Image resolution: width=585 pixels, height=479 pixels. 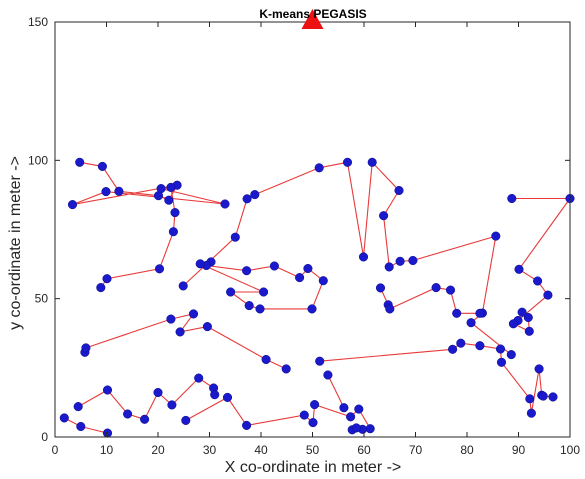 I want to click on x-tick-label: 50, so click(x=313, y=450).